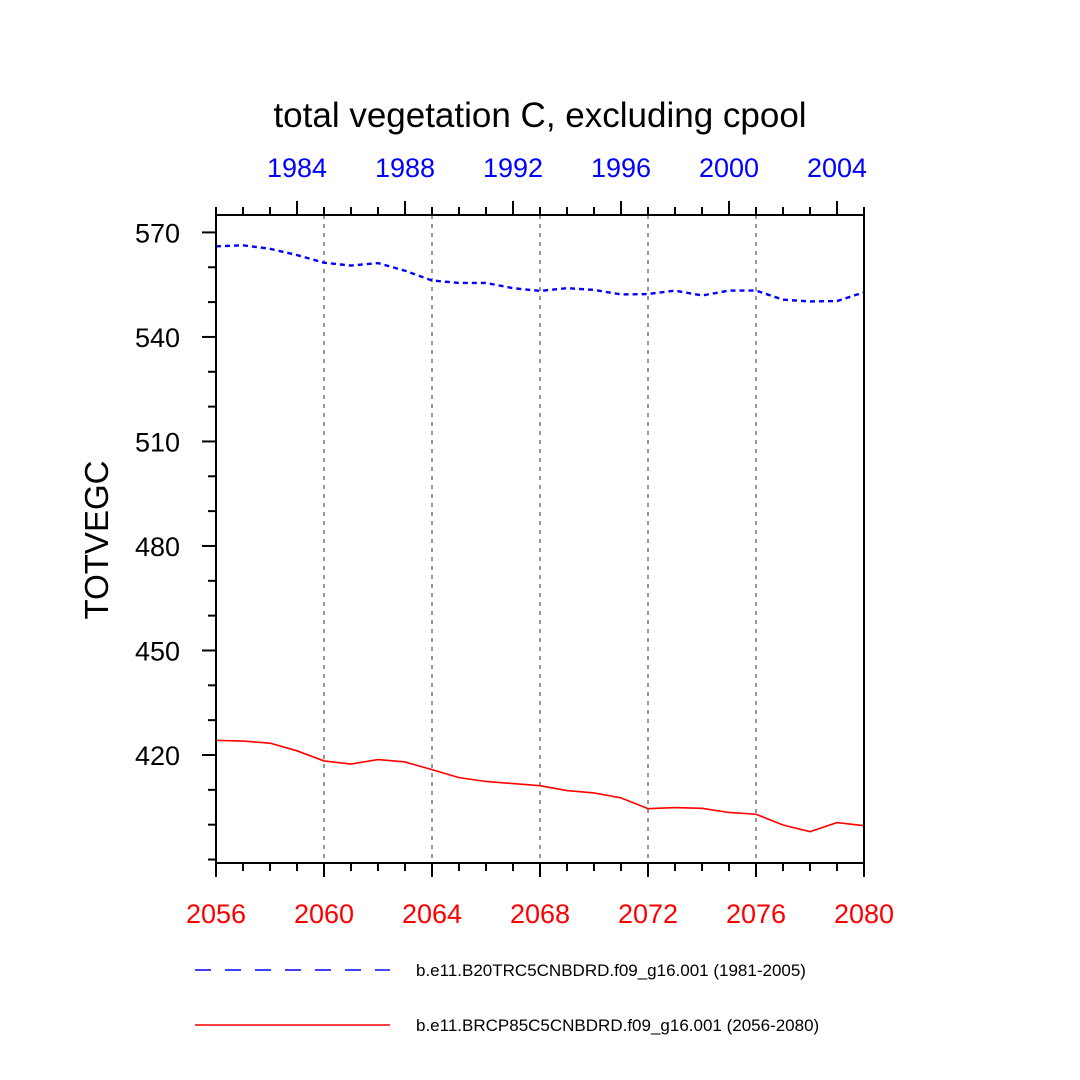 The height and width of the screenshot is (1080, 1080). Describe the element at coordinates (324, 914) in the screenshot. I see `x-bottom-tick-label: 2060` at that location.